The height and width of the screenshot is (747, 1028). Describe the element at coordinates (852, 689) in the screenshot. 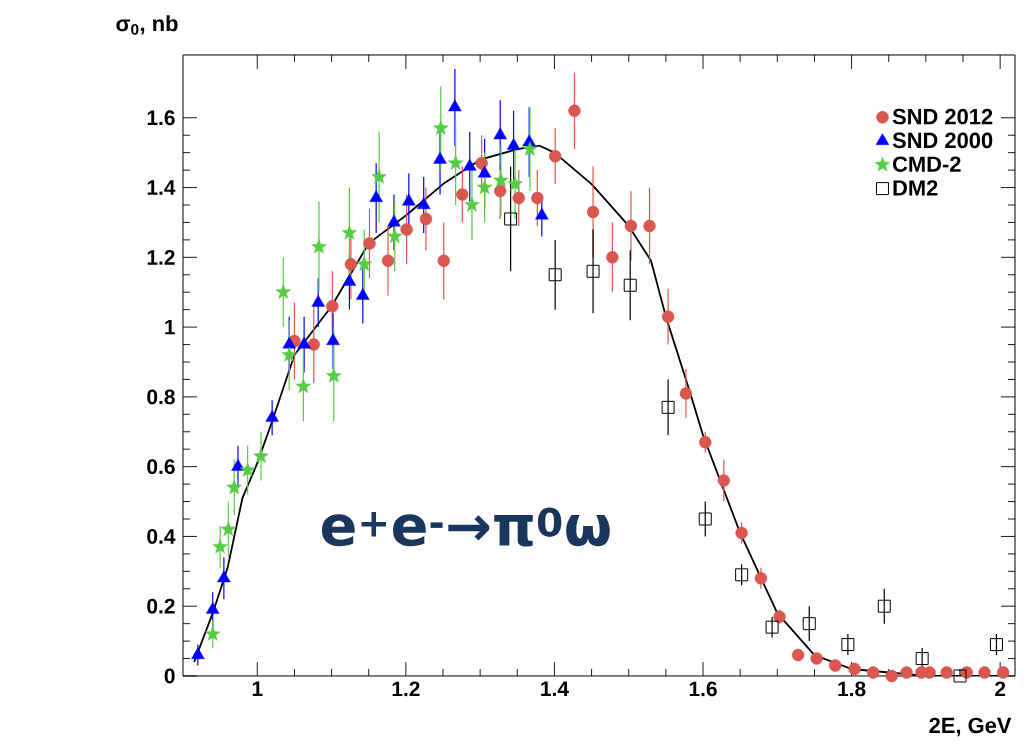

I see `x-tick-label: 1.8` at that location.